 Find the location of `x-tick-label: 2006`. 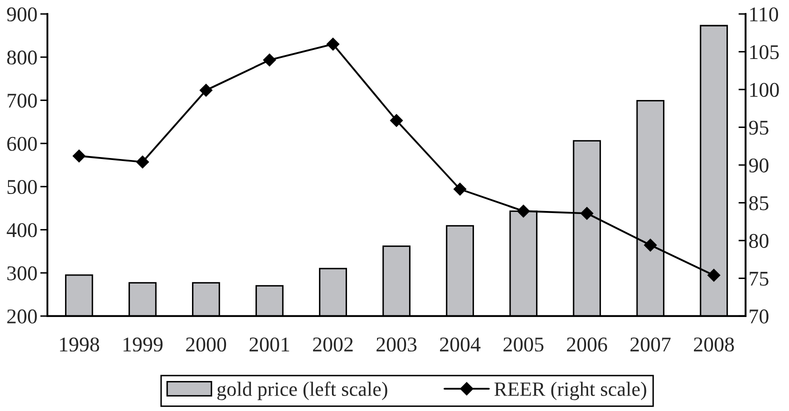

x-tick-label: 2006 is located at coordinates (587, 344).